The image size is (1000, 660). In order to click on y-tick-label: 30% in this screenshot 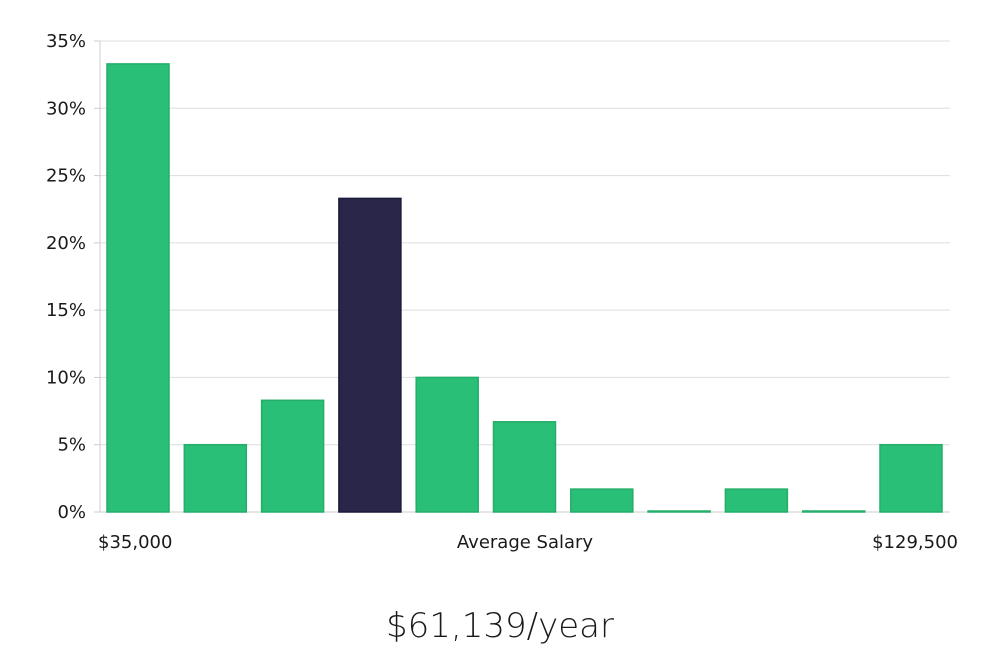, I will do `click(66, 108)`.